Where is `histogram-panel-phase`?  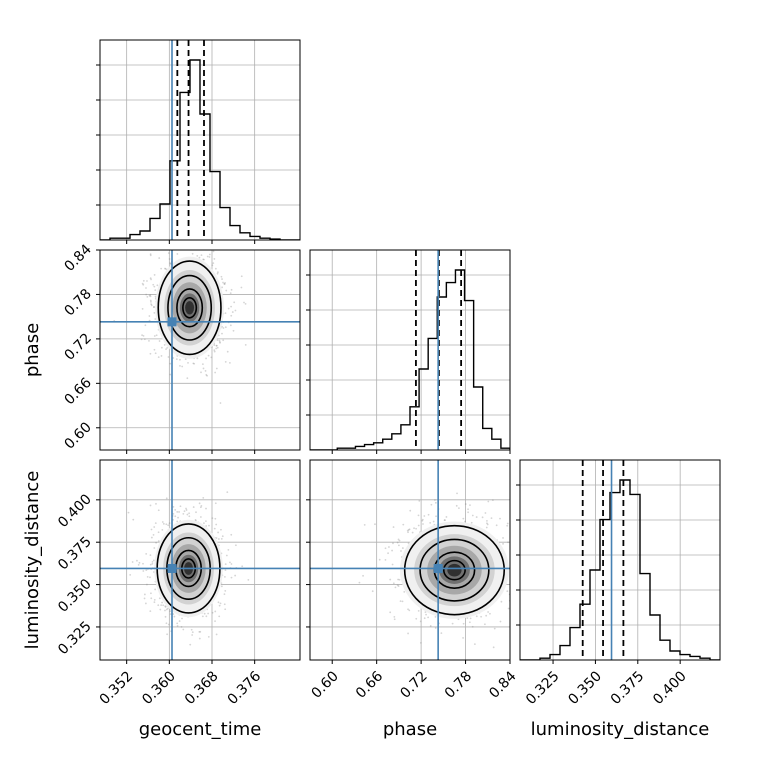
histogram-panel-phase is located at coordinates (408, 351).